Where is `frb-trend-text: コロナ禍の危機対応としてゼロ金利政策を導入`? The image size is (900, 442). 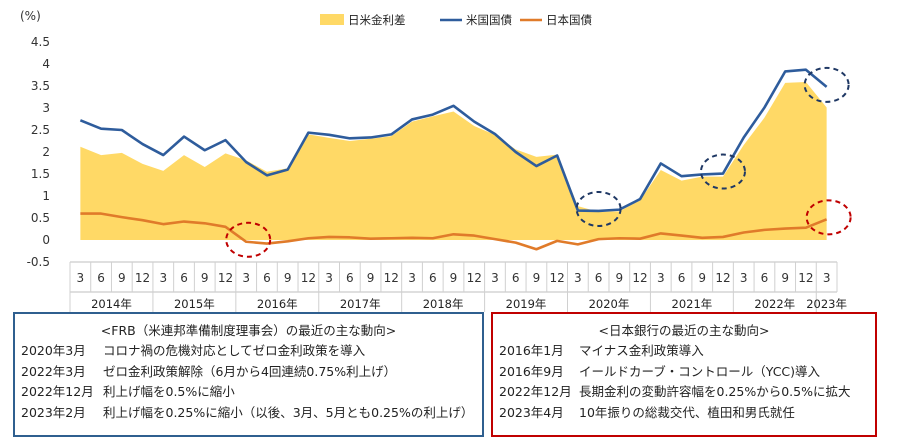 frb-trend-text: コロナ禍の危機対応としてゼロ金利政策を導入 is located at coordinates (234, 350).